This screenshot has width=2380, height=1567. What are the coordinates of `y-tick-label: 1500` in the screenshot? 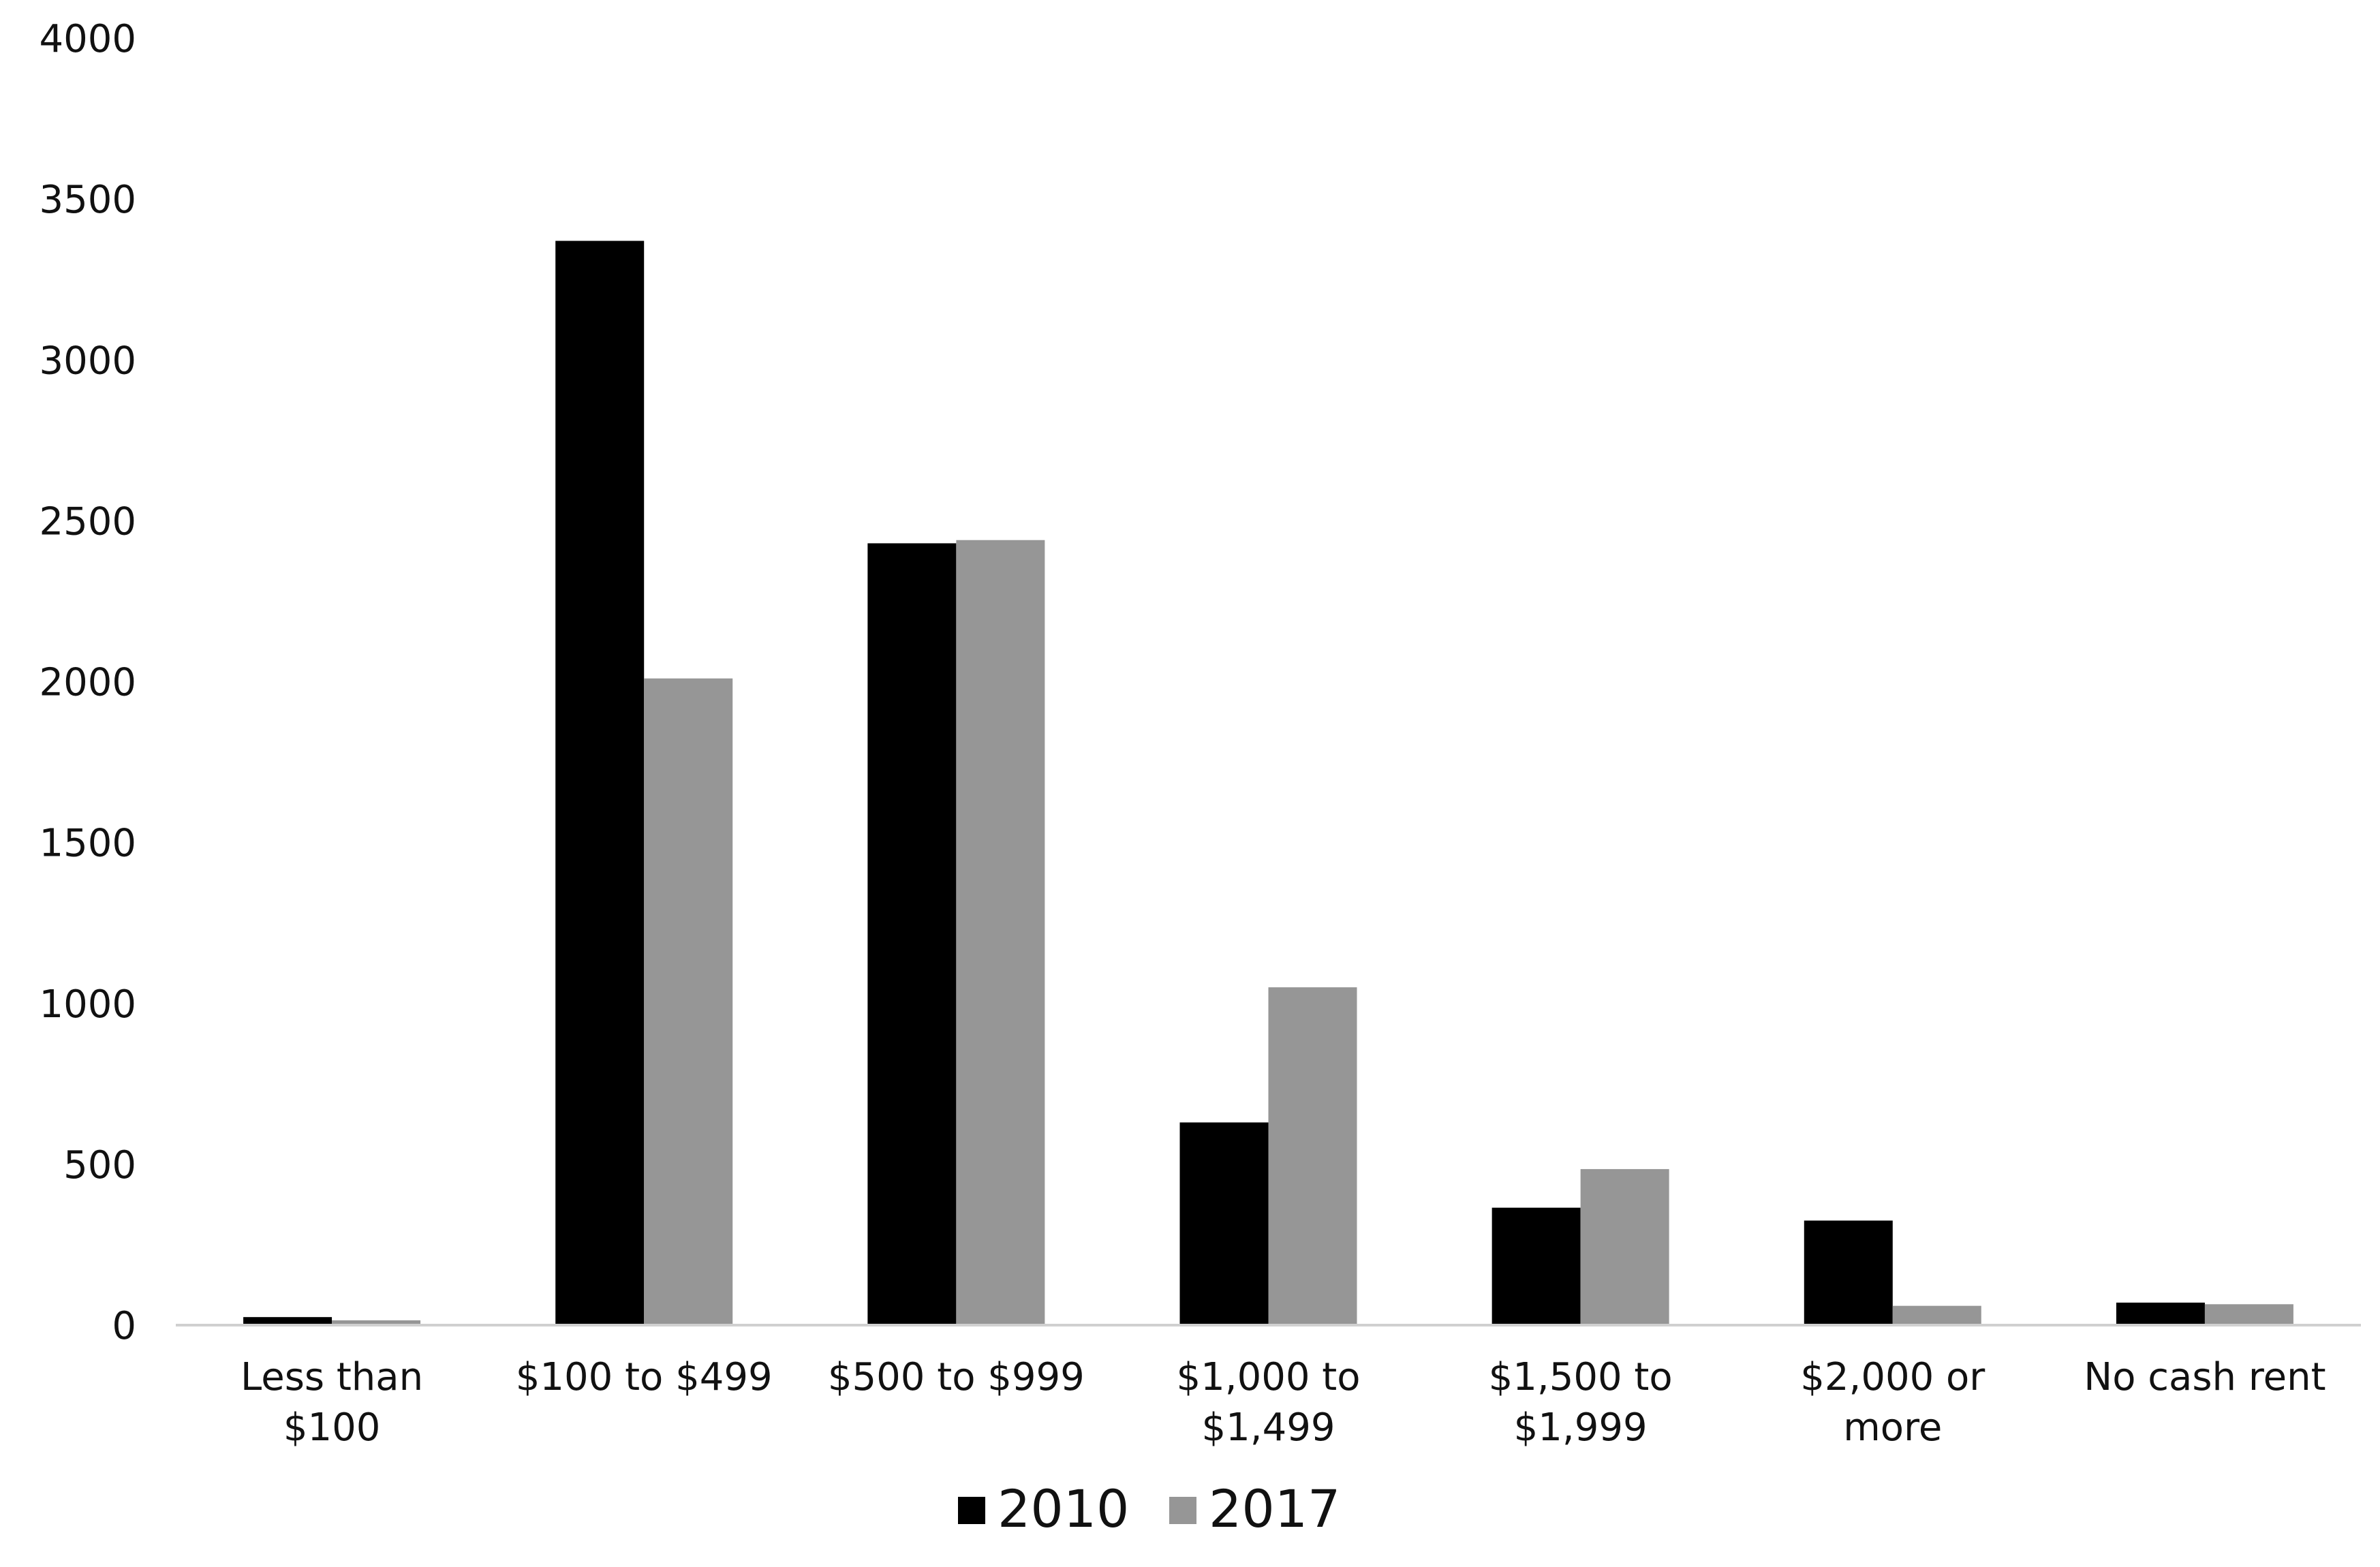 It's located at (87, 844).